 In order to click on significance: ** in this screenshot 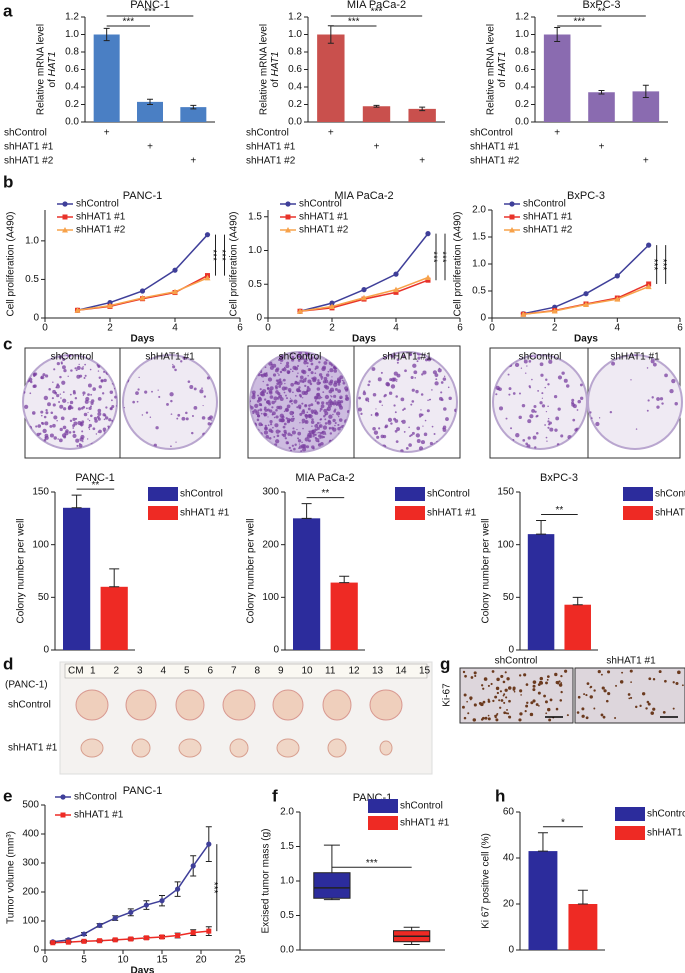, I will do `click(559, 510)`.